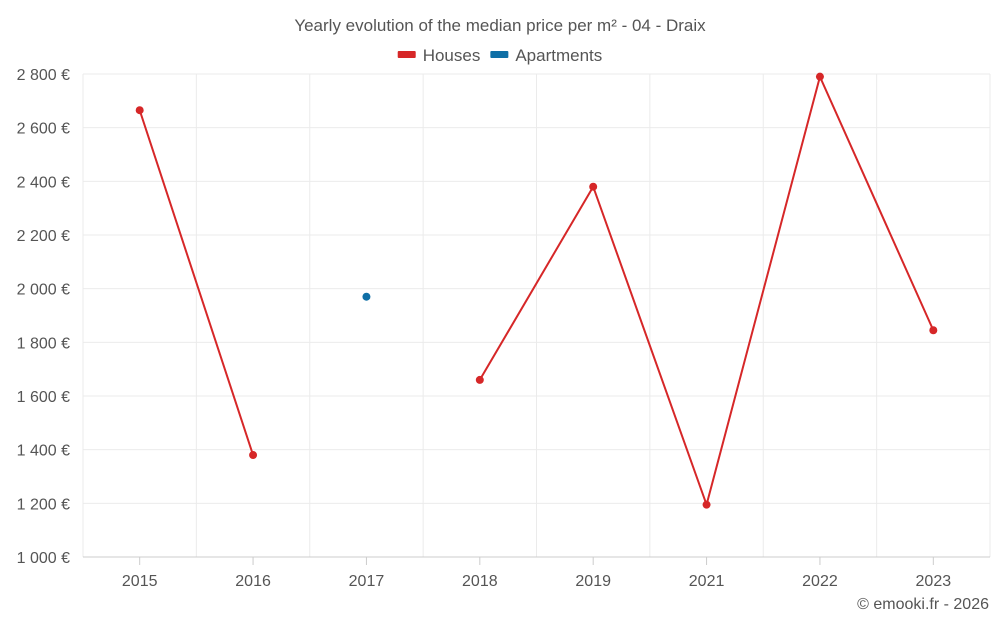 Image resolution: width=1000 pixels, height=625 pixels. What do you see at coordinates (593, 581) in the screenshot?
I see `x-tick-label: 2019` at bounding box center [593, 581].